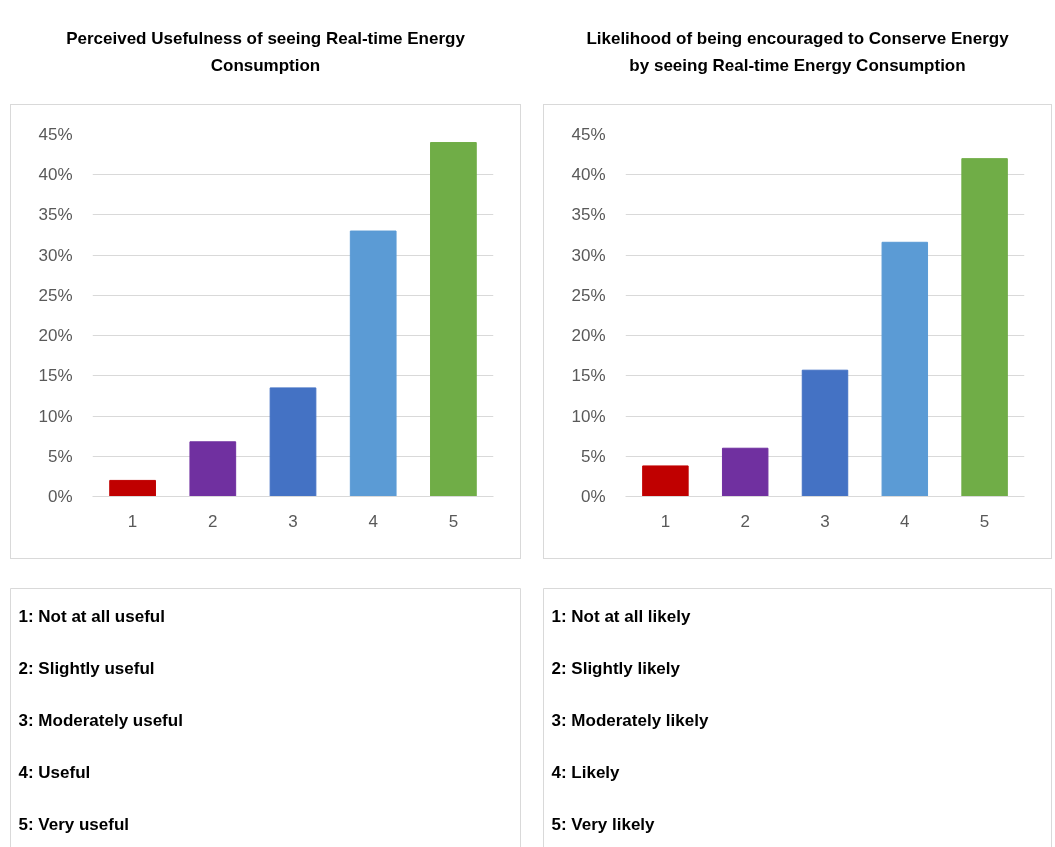 This screenshot has width=1055, height=847. What do you see at coordinates (100, 720) in the screenshot?
I see `text: 3: Moderately useful` at bounding box center [100, 720].